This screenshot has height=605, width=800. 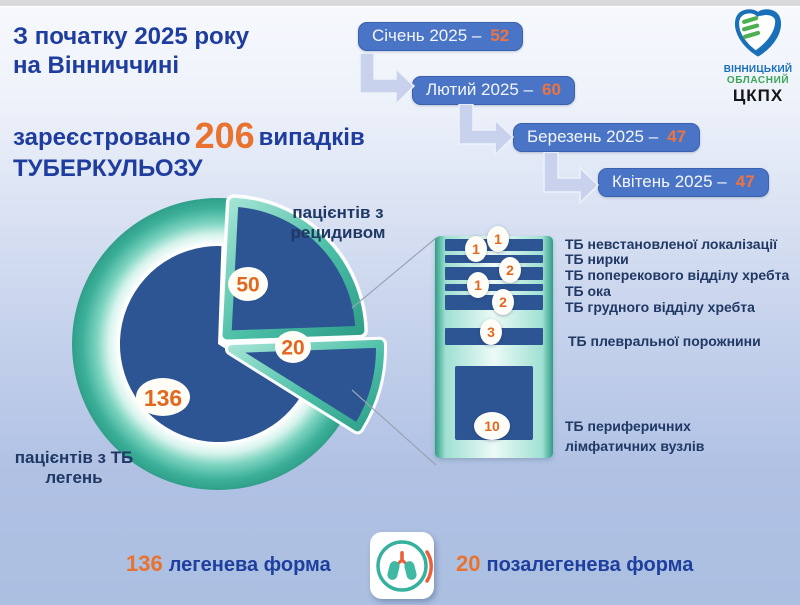 I want to click on extrapulmonary-form-value: 20, so click(x=468, y=563).